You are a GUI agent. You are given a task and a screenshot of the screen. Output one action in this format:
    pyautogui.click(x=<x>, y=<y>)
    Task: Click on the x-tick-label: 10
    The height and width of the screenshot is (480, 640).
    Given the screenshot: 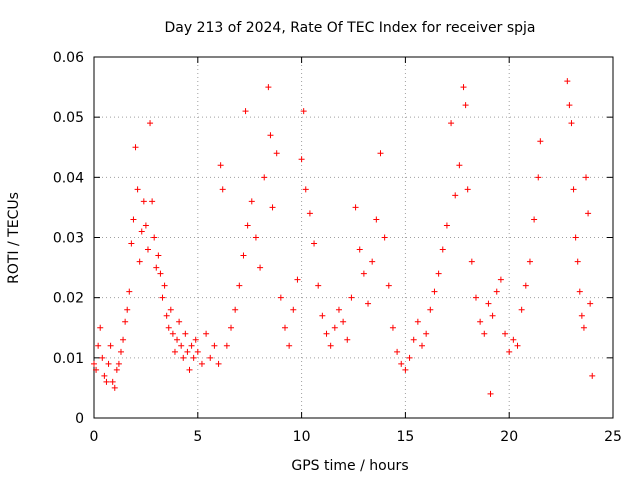 What is the action you would take?
    pyautogui.click(x=302, y=437)
    